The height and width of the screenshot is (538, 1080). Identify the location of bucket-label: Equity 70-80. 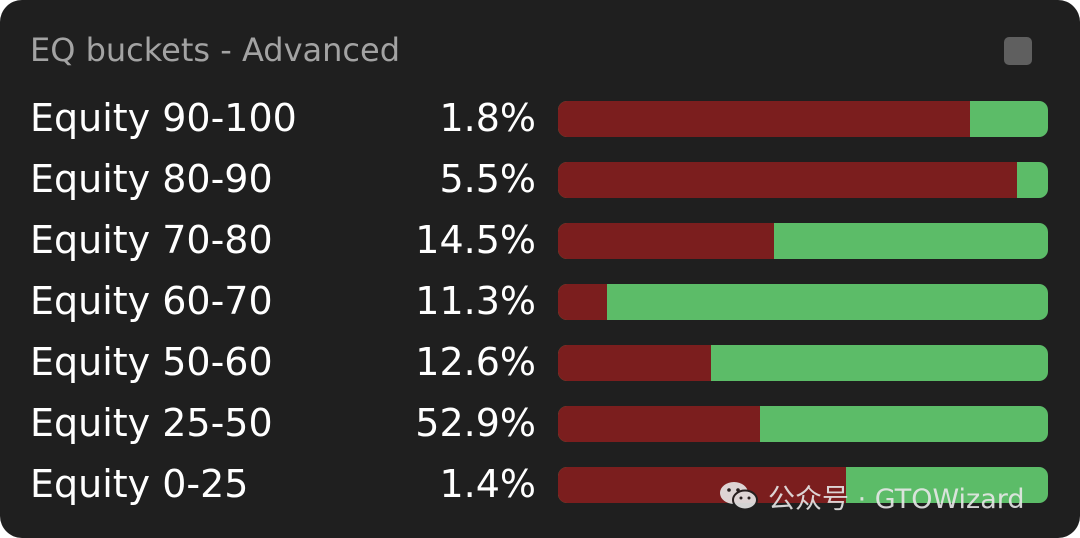
(151, 240).